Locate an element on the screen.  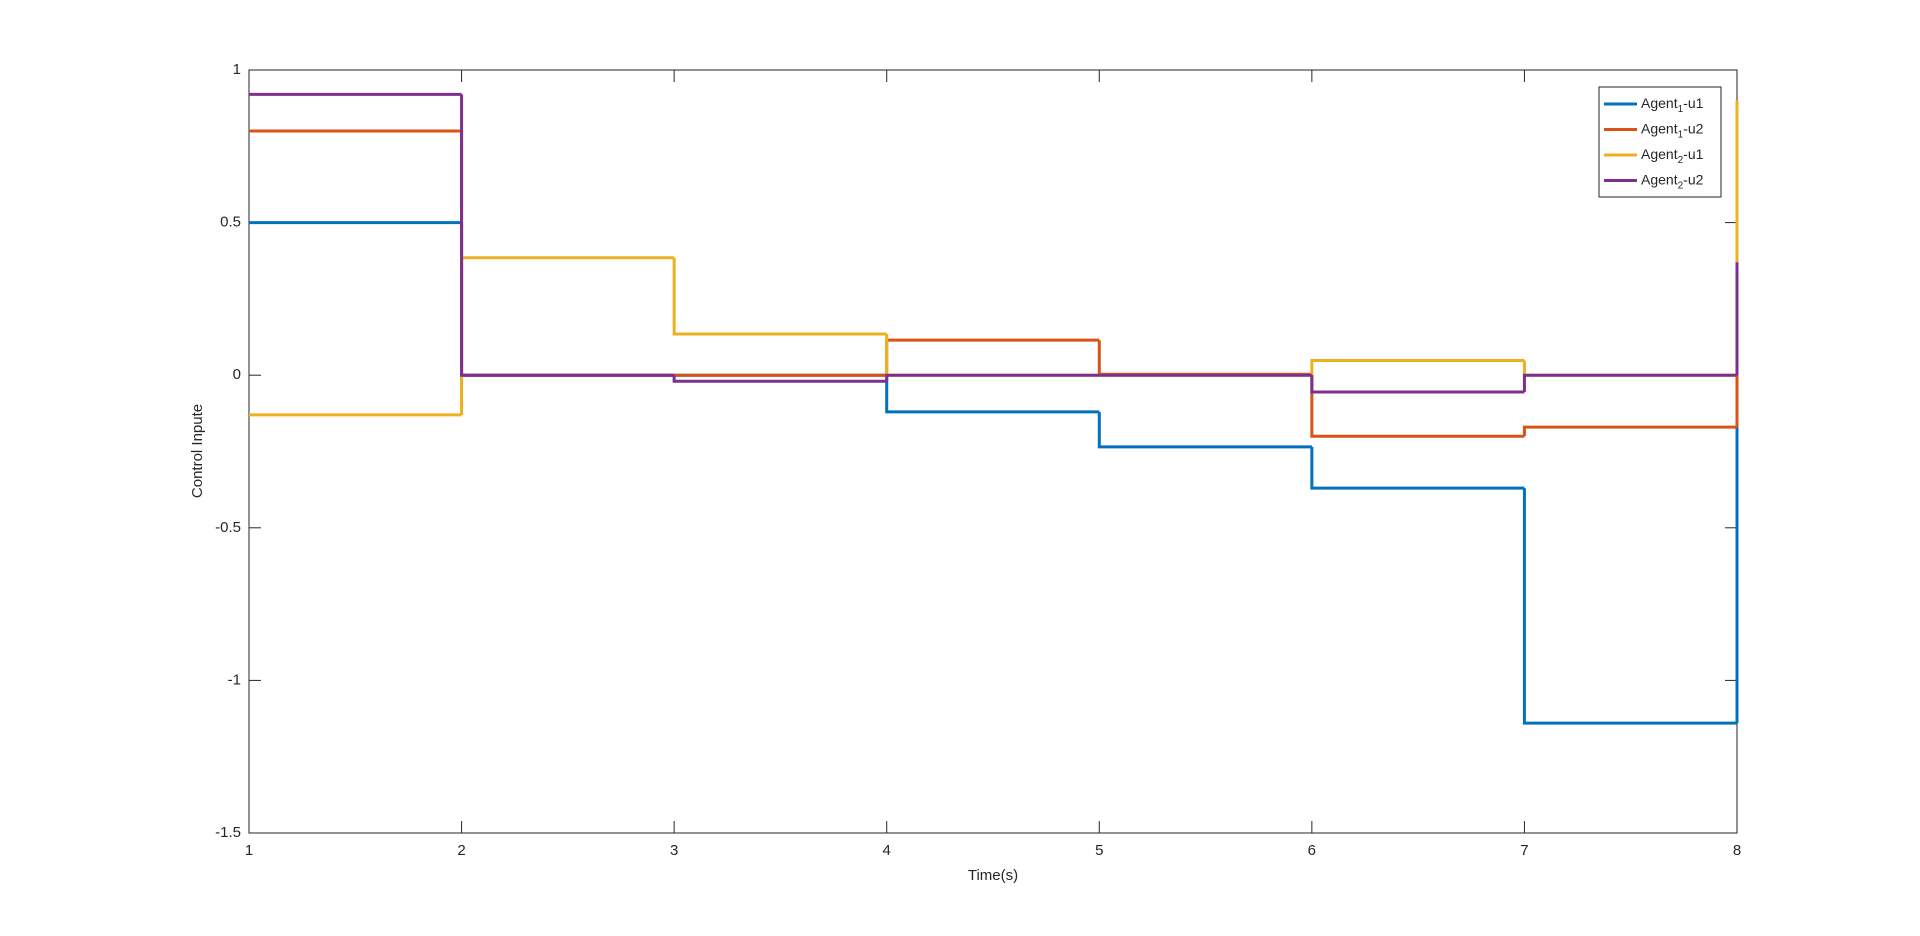
legend-label: Agent2-u1 is located at coordinates (1672, 156).